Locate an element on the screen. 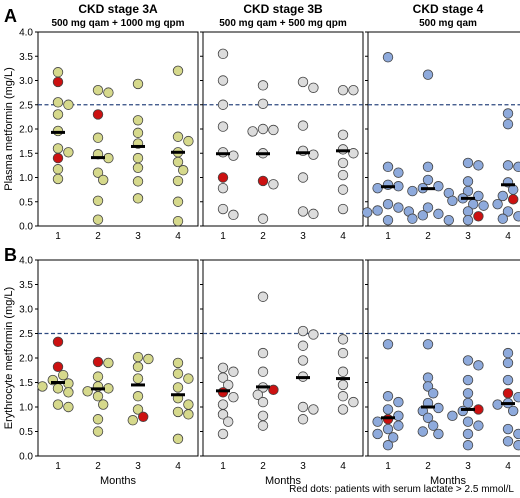  y-tick-label: 3.0 is located at coordinates (26, 81).